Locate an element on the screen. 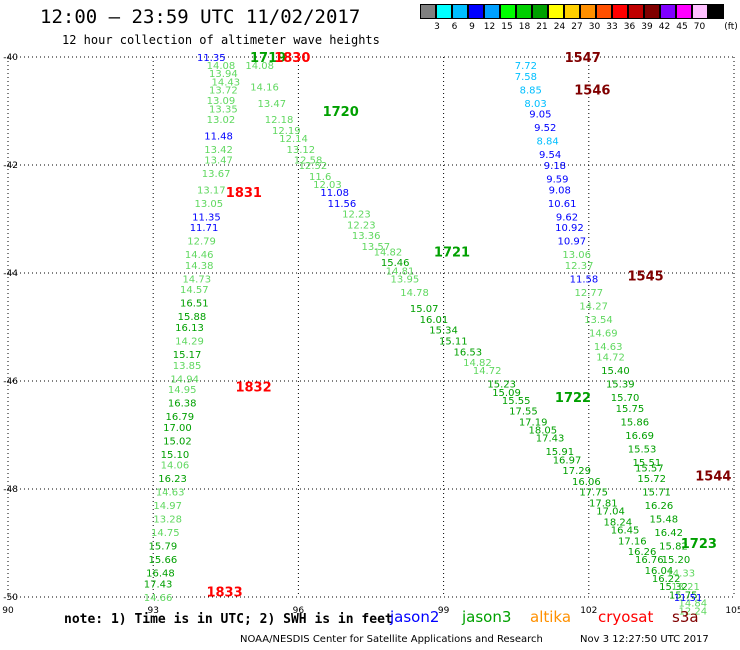 The image size is (740, 650). wave-height-value: 13.67 is located at coordinates (216, 174).